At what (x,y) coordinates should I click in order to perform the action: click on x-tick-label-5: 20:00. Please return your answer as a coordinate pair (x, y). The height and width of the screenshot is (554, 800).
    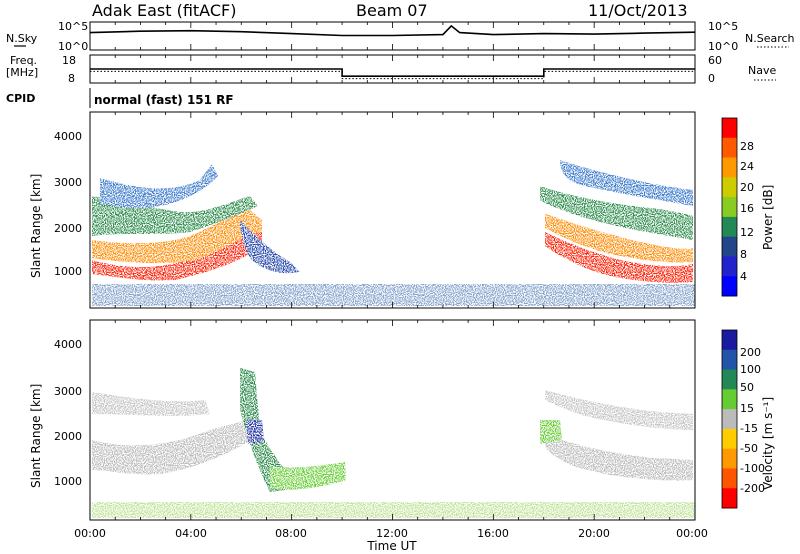
    Looking at the image, I should click on (594, 533).